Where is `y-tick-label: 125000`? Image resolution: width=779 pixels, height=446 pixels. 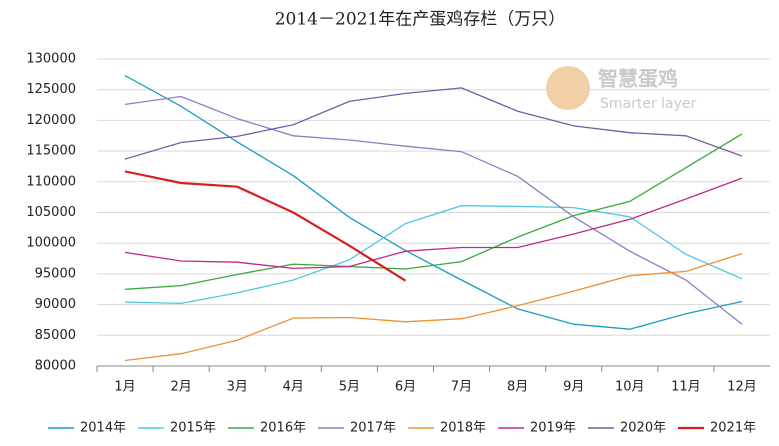
y-tick-label: 125000 is located at coordinates (51, 89).